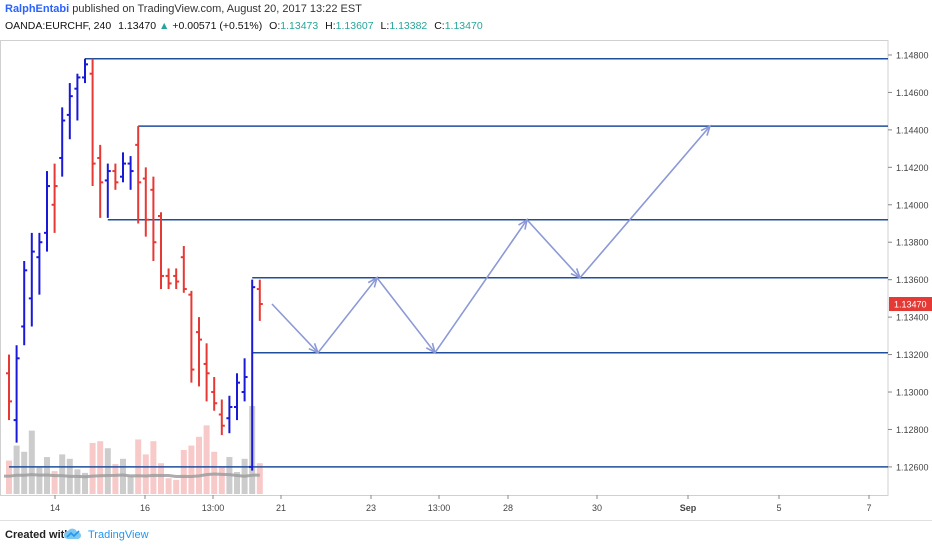 The image size is (932, 551). I want to click on time-tick-label: 28, so click(508, 508).